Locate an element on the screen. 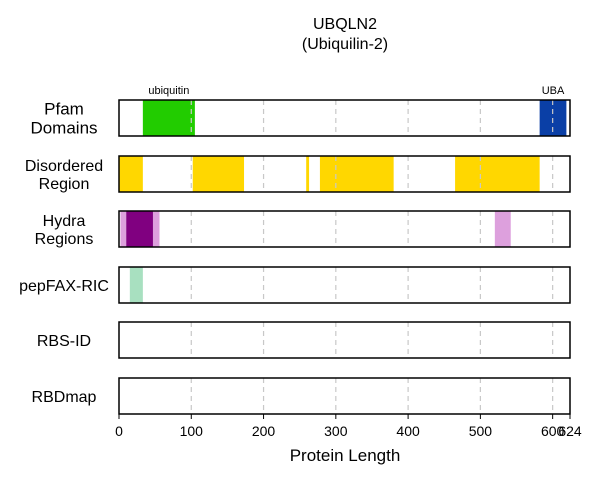 Image resolution: width=600 pixels, height=480 pixels. x-tick-label-1: 100 is located at coordinates (192, 431).